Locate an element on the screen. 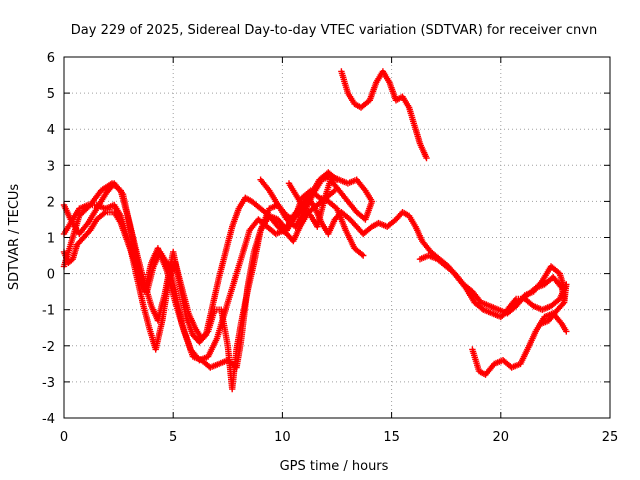  x-tick-label: 25 is located at coordinates (610, 437).